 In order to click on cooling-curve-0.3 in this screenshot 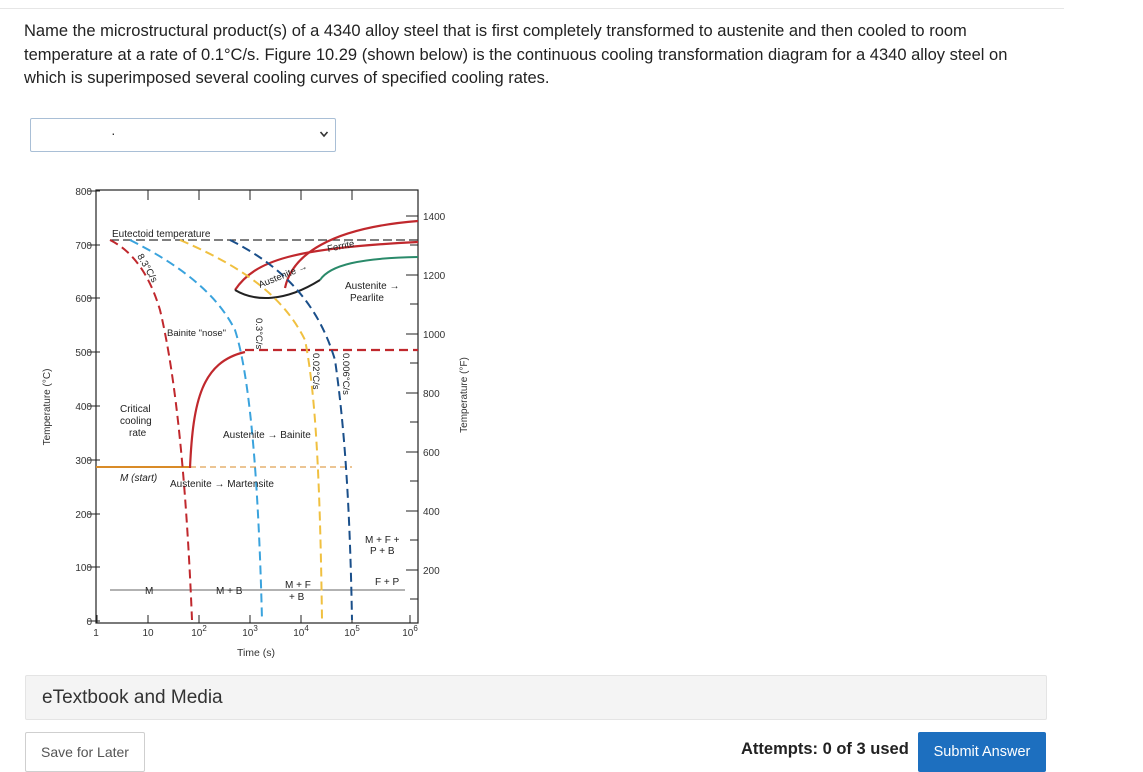, I will do `click(196, 430)`.